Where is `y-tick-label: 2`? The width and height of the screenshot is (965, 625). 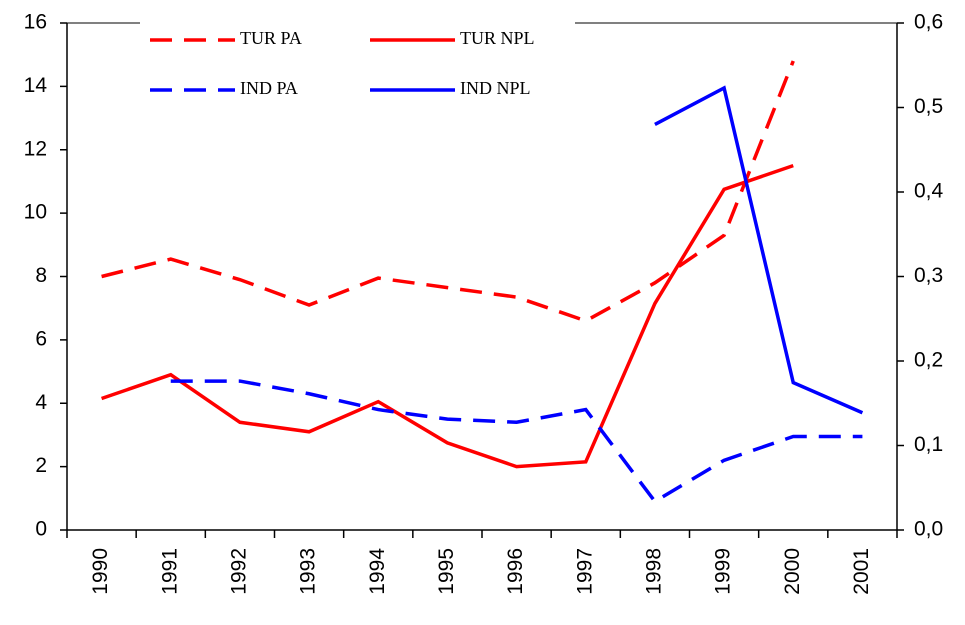 y-tick-label: 2 is located at coordinates (41, 465).